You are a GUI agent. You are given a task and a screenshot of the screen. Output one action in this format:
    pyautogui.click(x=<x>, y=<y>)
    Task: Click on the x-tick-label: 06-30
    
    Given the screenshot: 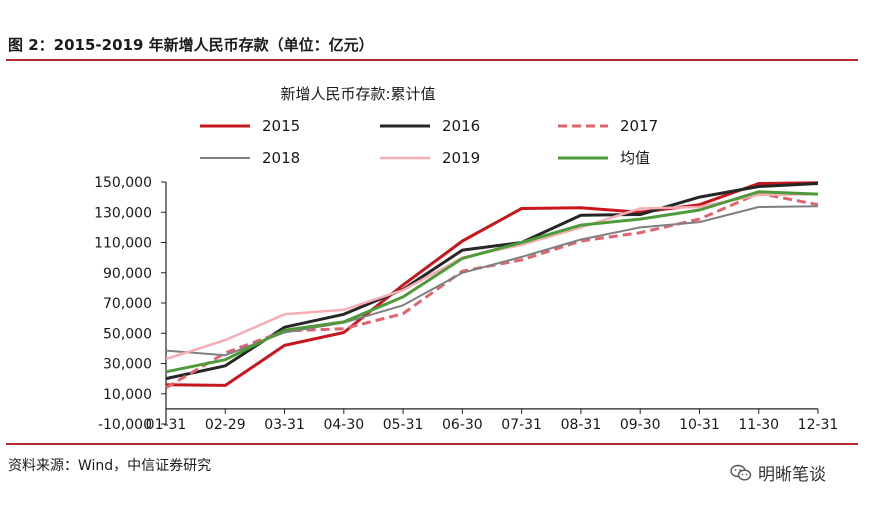 What is the action you would take?
    pyautogui.click(x=462, y=425)
    